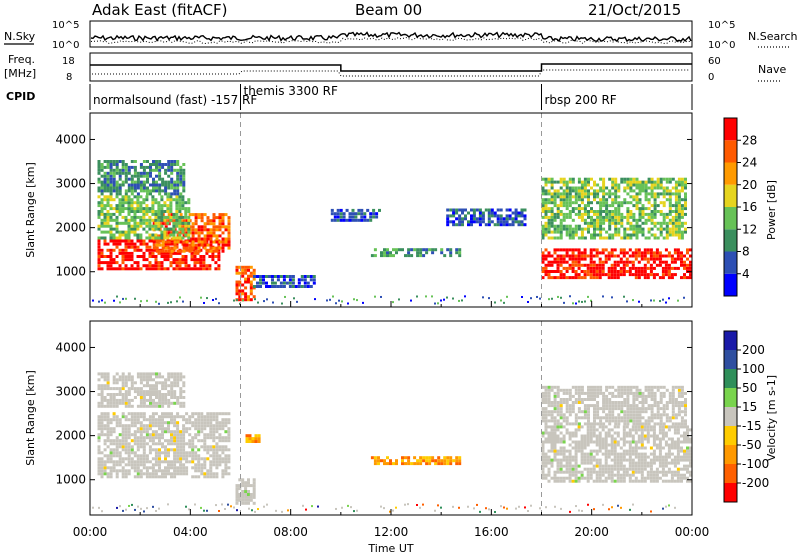 The image size is (800, 554). What do you see at coordinates (390, 73) in the screenshot?
I see `nave-trace` at bounding box center [390, 73].